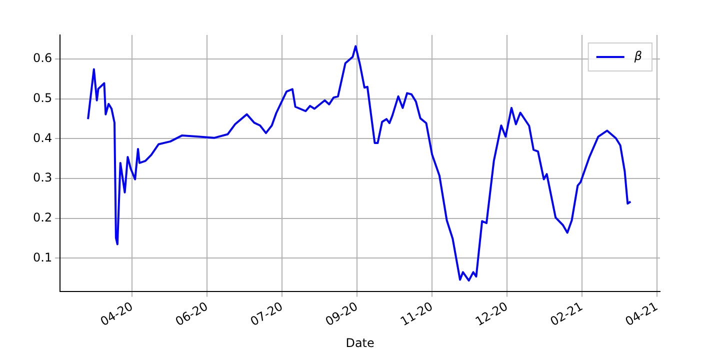 The image size is (720, 360). What do you see at coordinates (42, 97) in the screenshot?
I see `y-tick-label: 0.5` at bounding box center [42, 97].